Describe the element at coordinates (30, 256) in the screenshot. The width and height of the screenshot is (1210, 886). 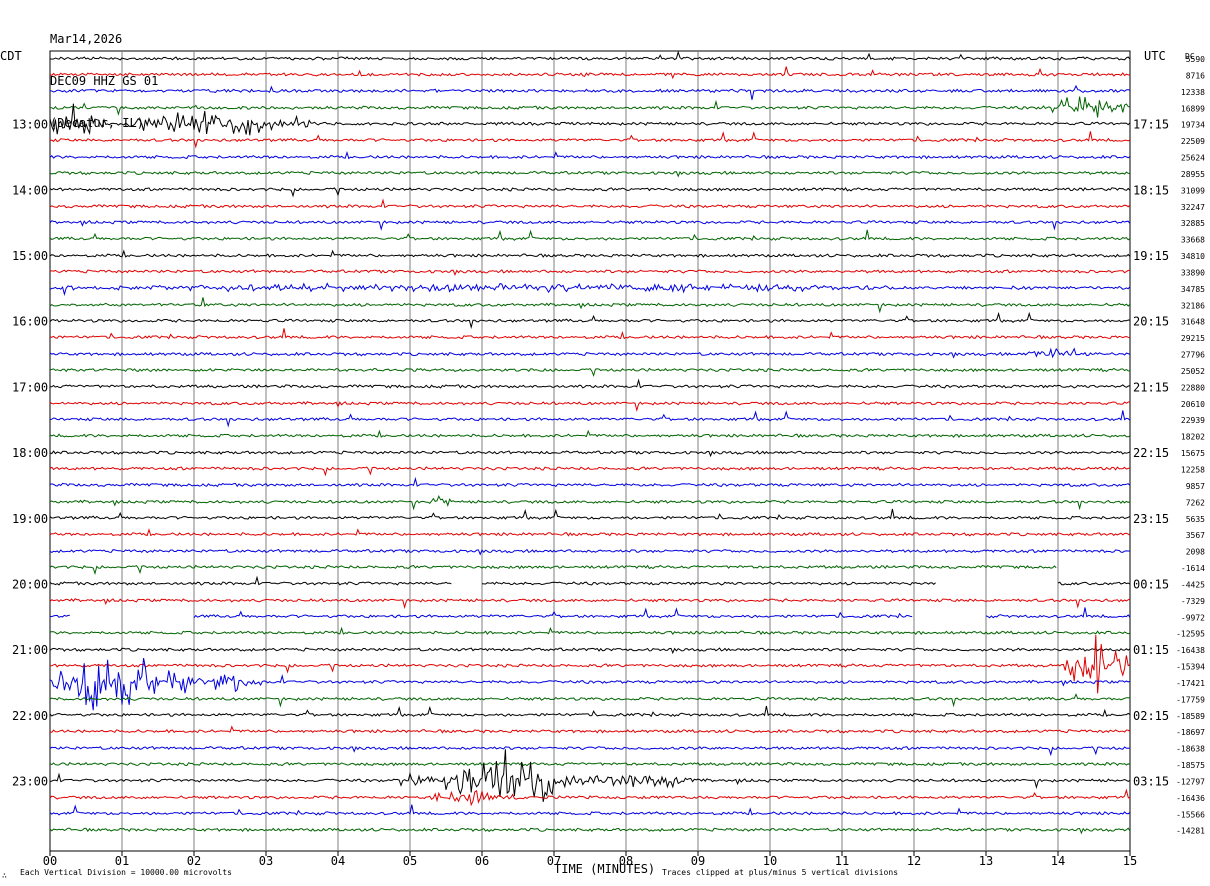
I see `cdt-hour-label: 15:00` at that location.